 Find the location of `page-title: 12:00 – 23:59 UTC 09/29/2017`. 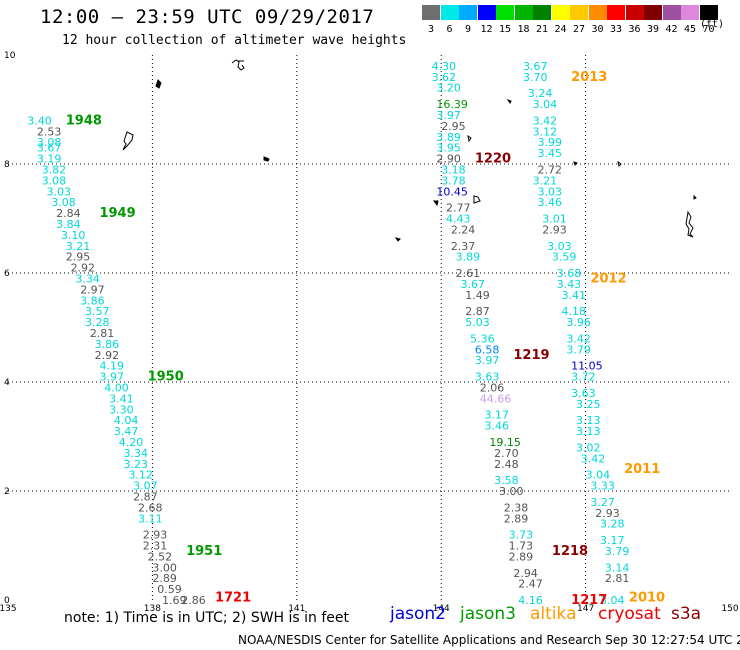

page-title: 12:00 – 23:59 UTC 09/29/2017 is located at coordinates (207, 17).